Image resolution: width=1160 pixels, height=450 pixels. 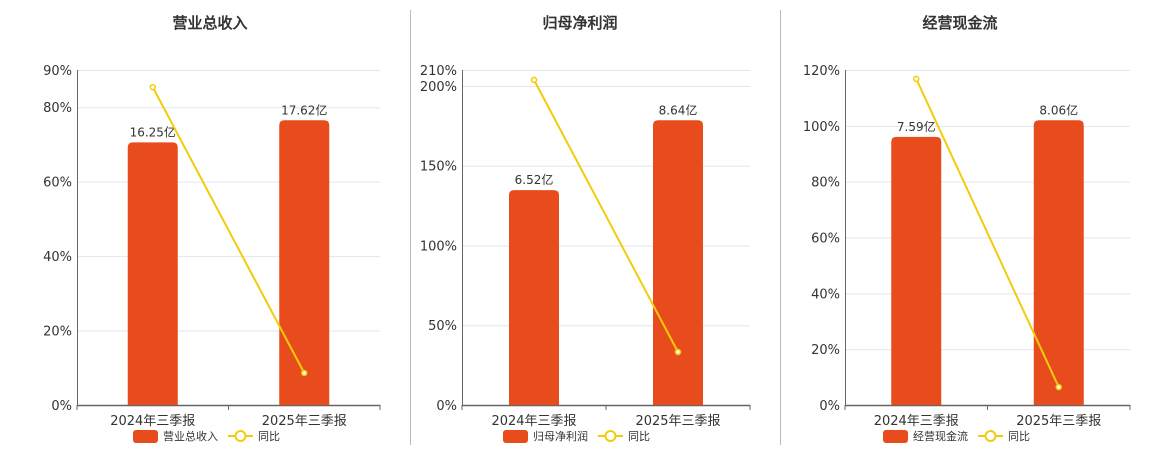 I want to click on legend-bar-label: 归母净利润, so click(x=560, y=436).